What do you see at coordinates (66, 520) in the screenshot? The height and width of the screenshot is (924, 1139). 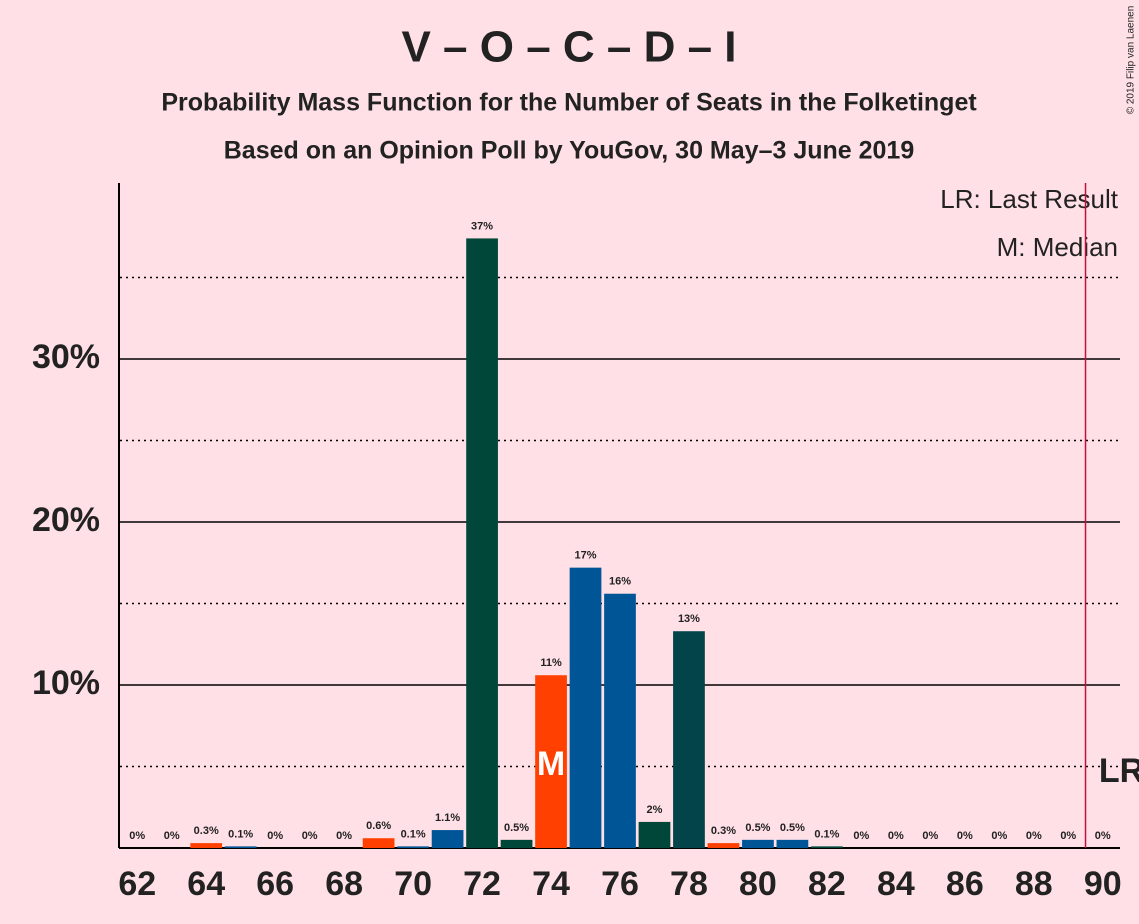 I see `y-tick-label: 20%` at bounding box center [66, 520].